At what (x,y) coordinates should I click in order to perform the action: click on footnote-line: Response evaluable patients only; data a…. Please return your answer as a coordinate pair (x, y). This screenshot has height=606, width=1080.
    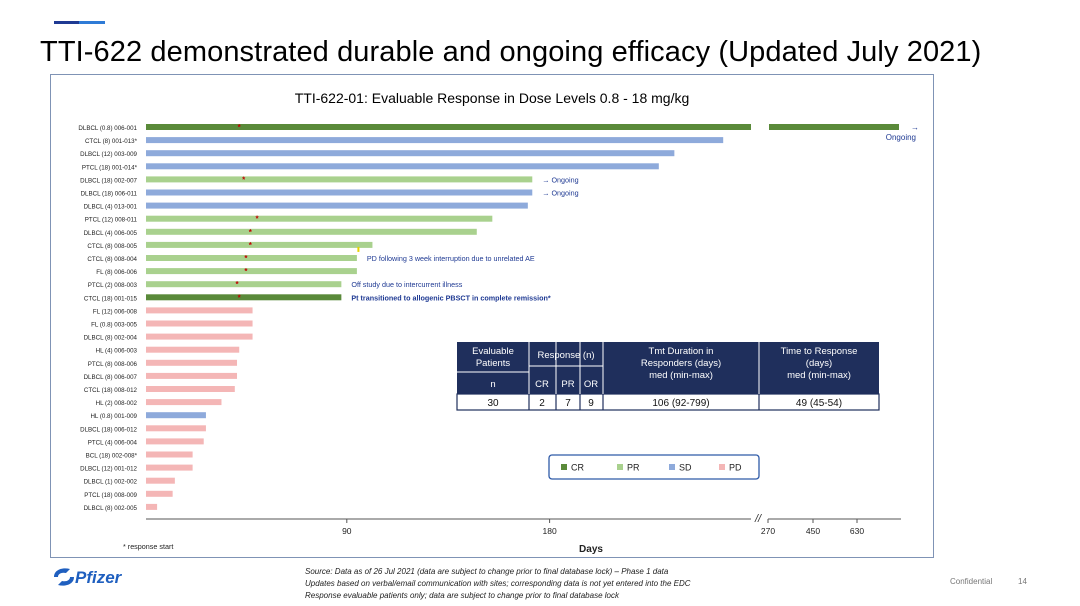
    Looking at the image, I should click on (462, 595).